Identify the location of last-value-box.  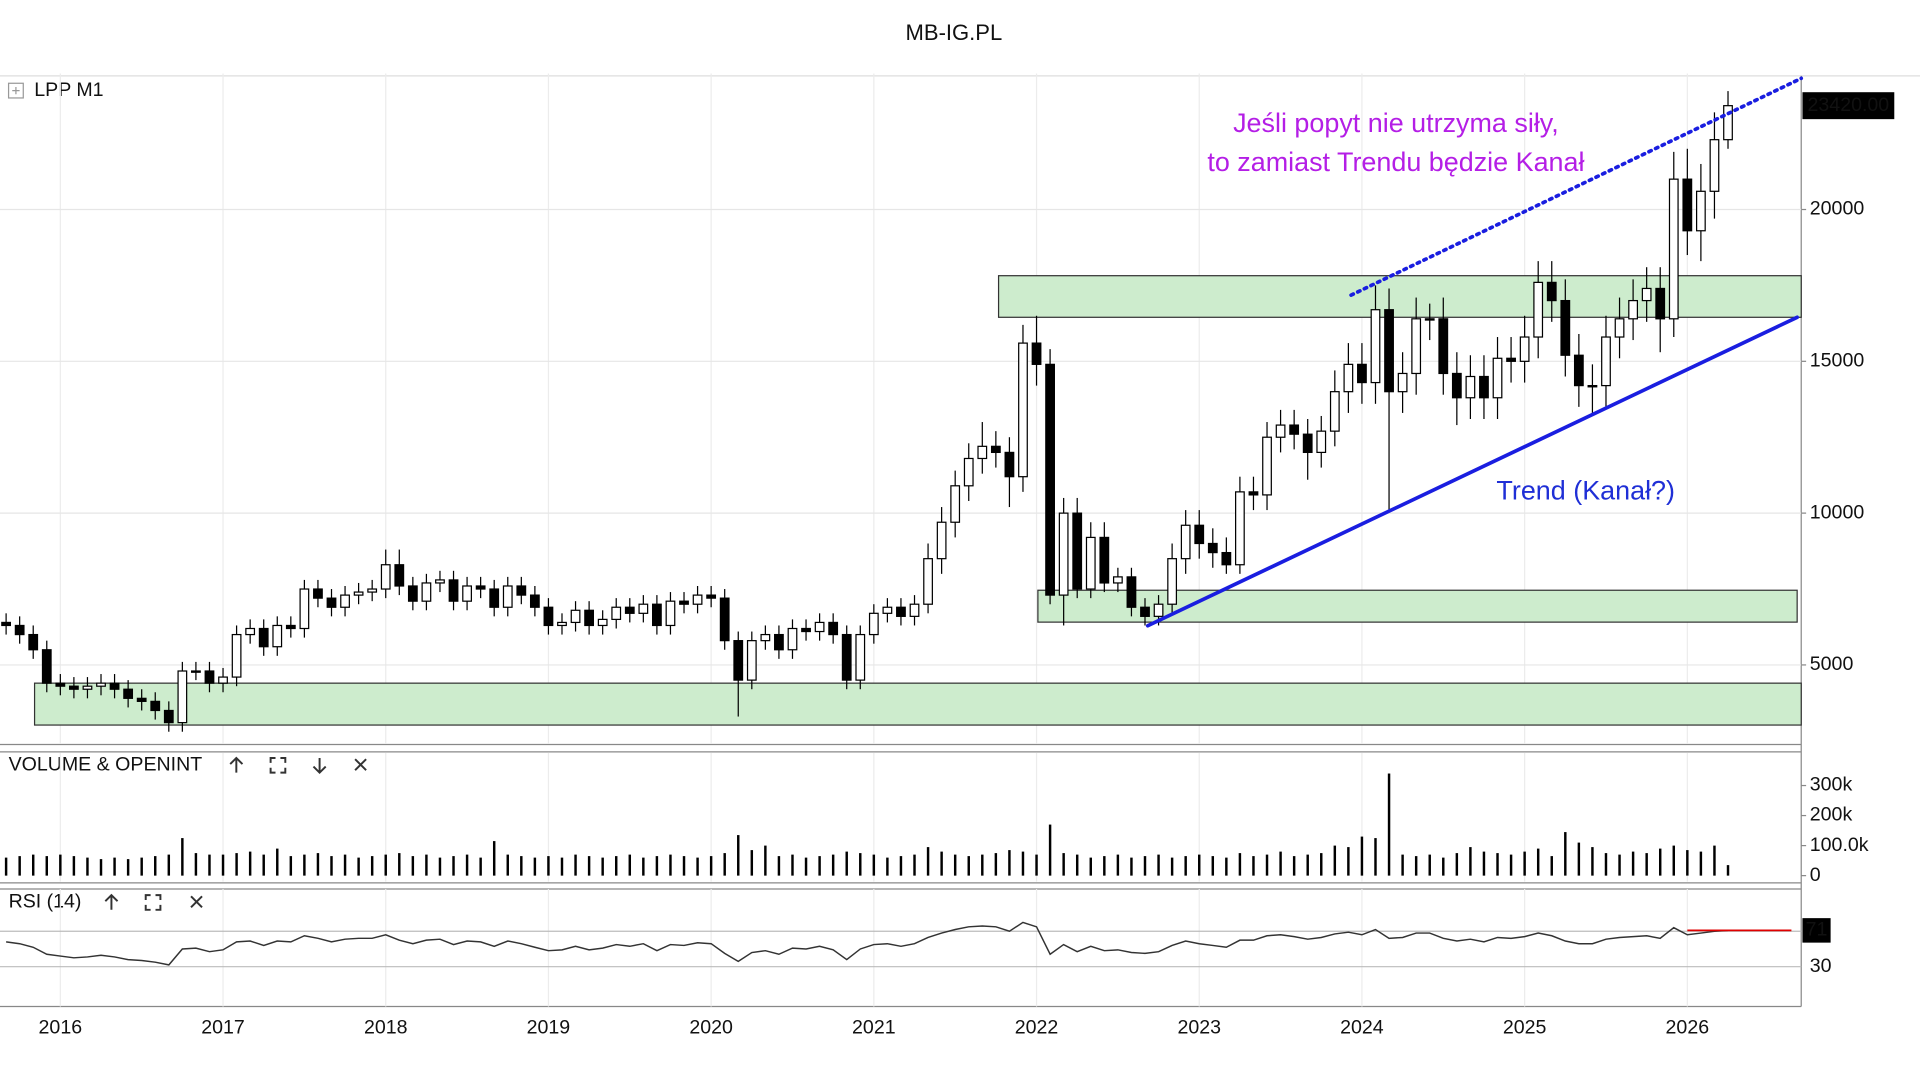
(1848, 106).